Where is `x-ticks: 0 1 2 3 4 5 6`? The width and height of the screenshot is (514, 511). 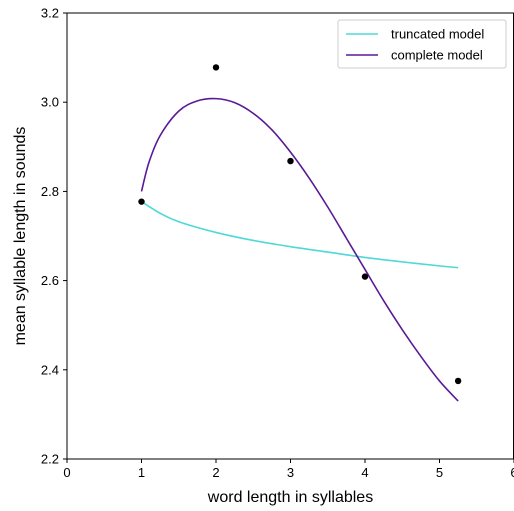 x-ticks: 0 1 2 3 4 5 6 is located at coordinates (288, 469).